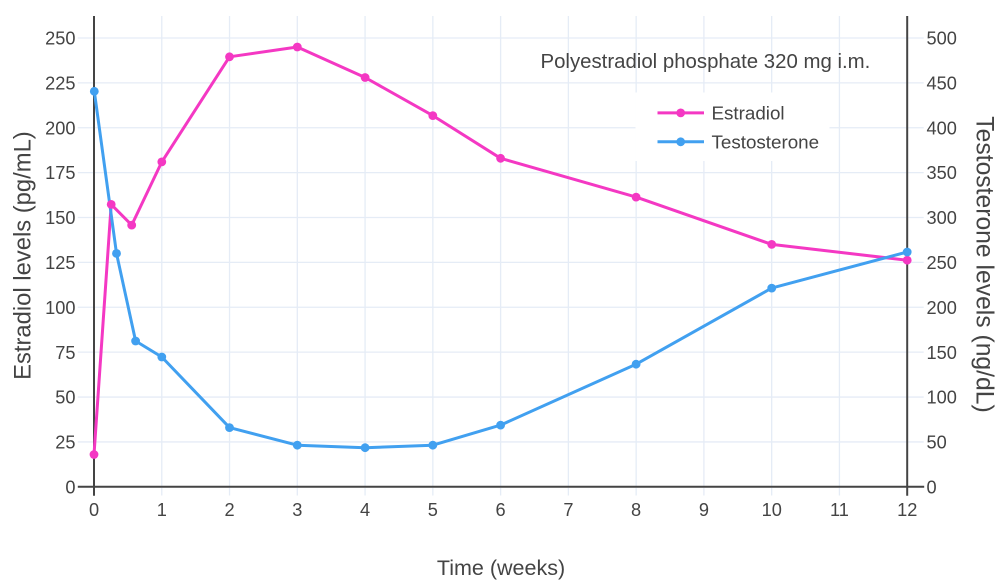 This screenshot has height=588, width=1000. Describe the element at coordinates (748, 113) in the screenshot. I see `svg-text: Estradiol` at that location.